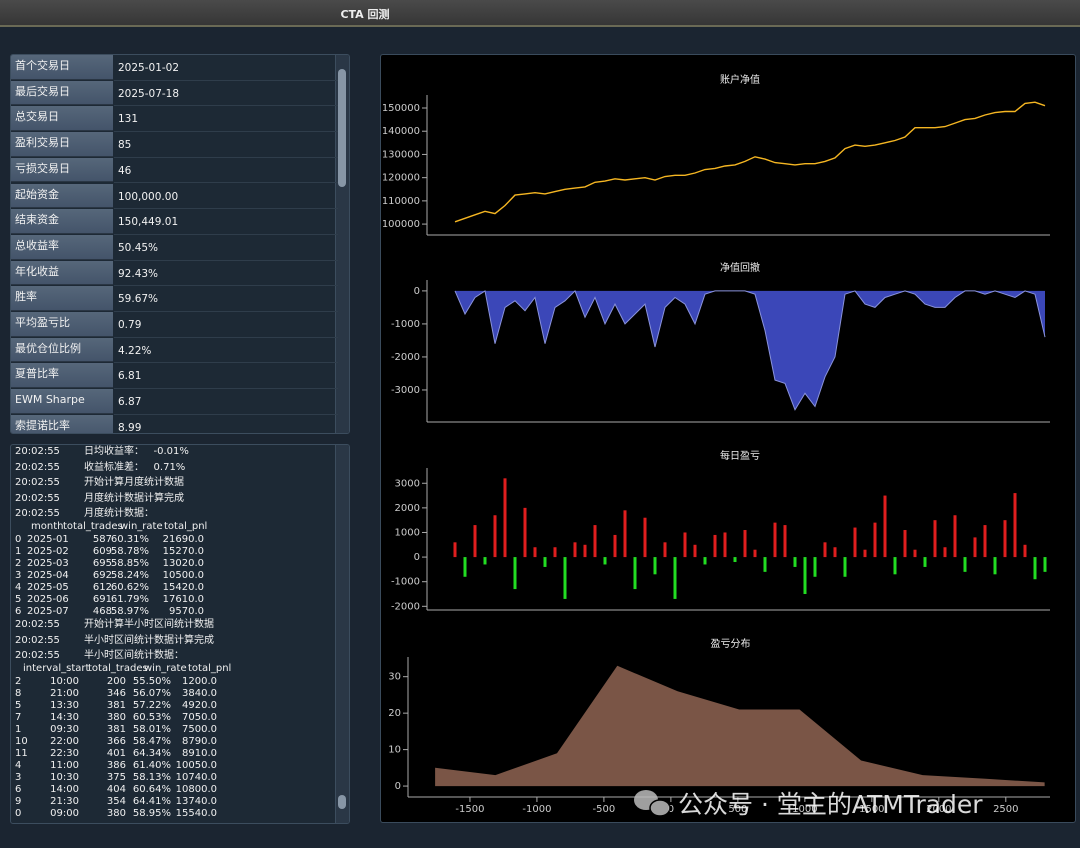  I want to click on stat-value: 6.81, so click(226, 376).